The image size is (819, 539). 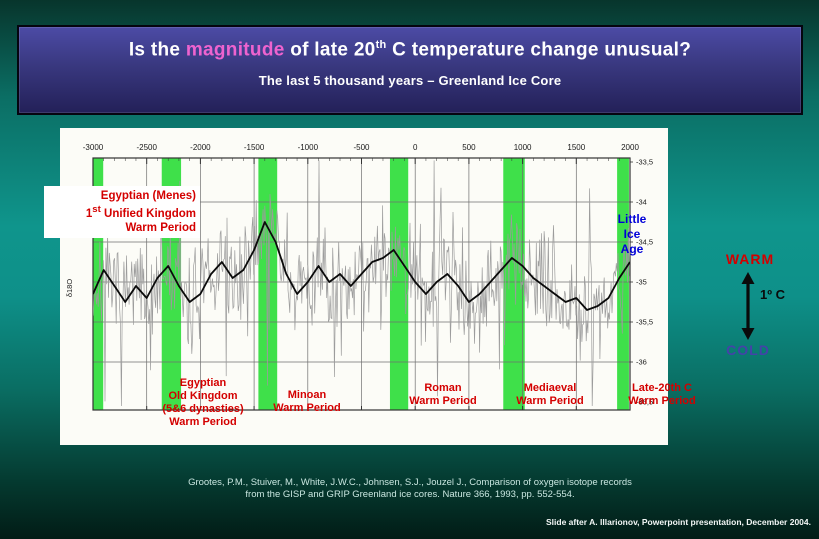 What do you see at coordinates (157, 50) in the screenshot?
I see `title-part-1: Is the` at bounding box center [157, 50].